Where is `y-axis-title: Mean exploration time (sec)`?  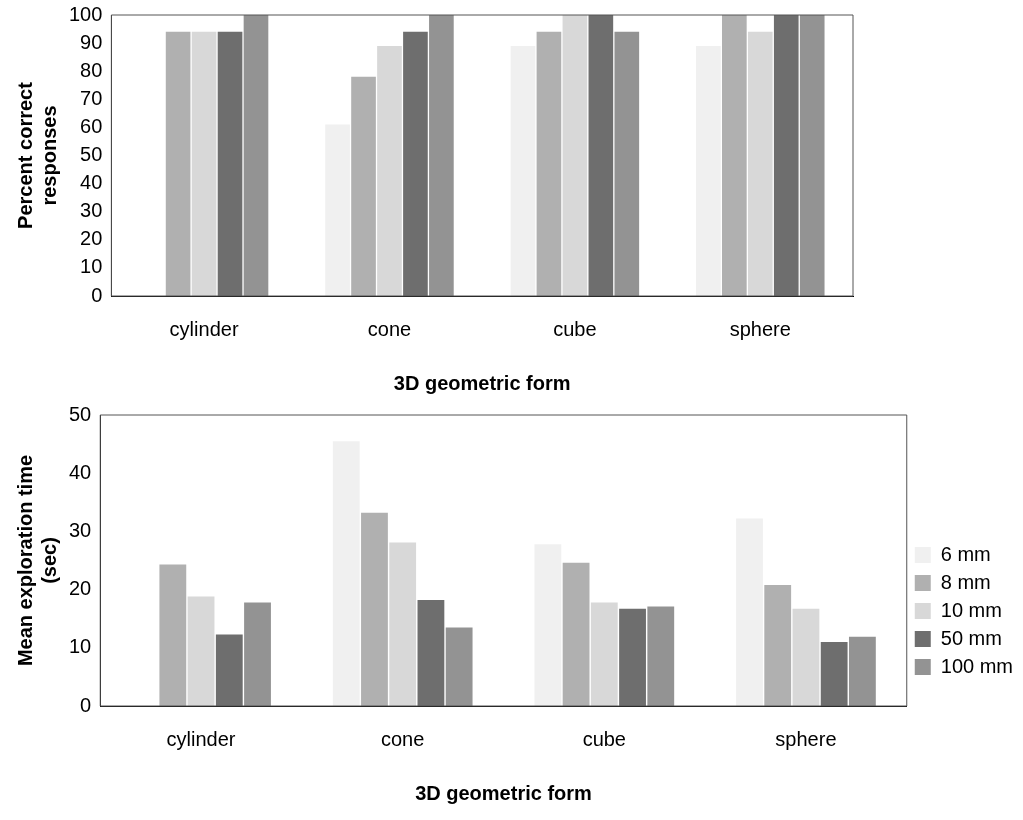 y-axis-title: Mean exploration time (sec) is located at coordinates (36, 560).